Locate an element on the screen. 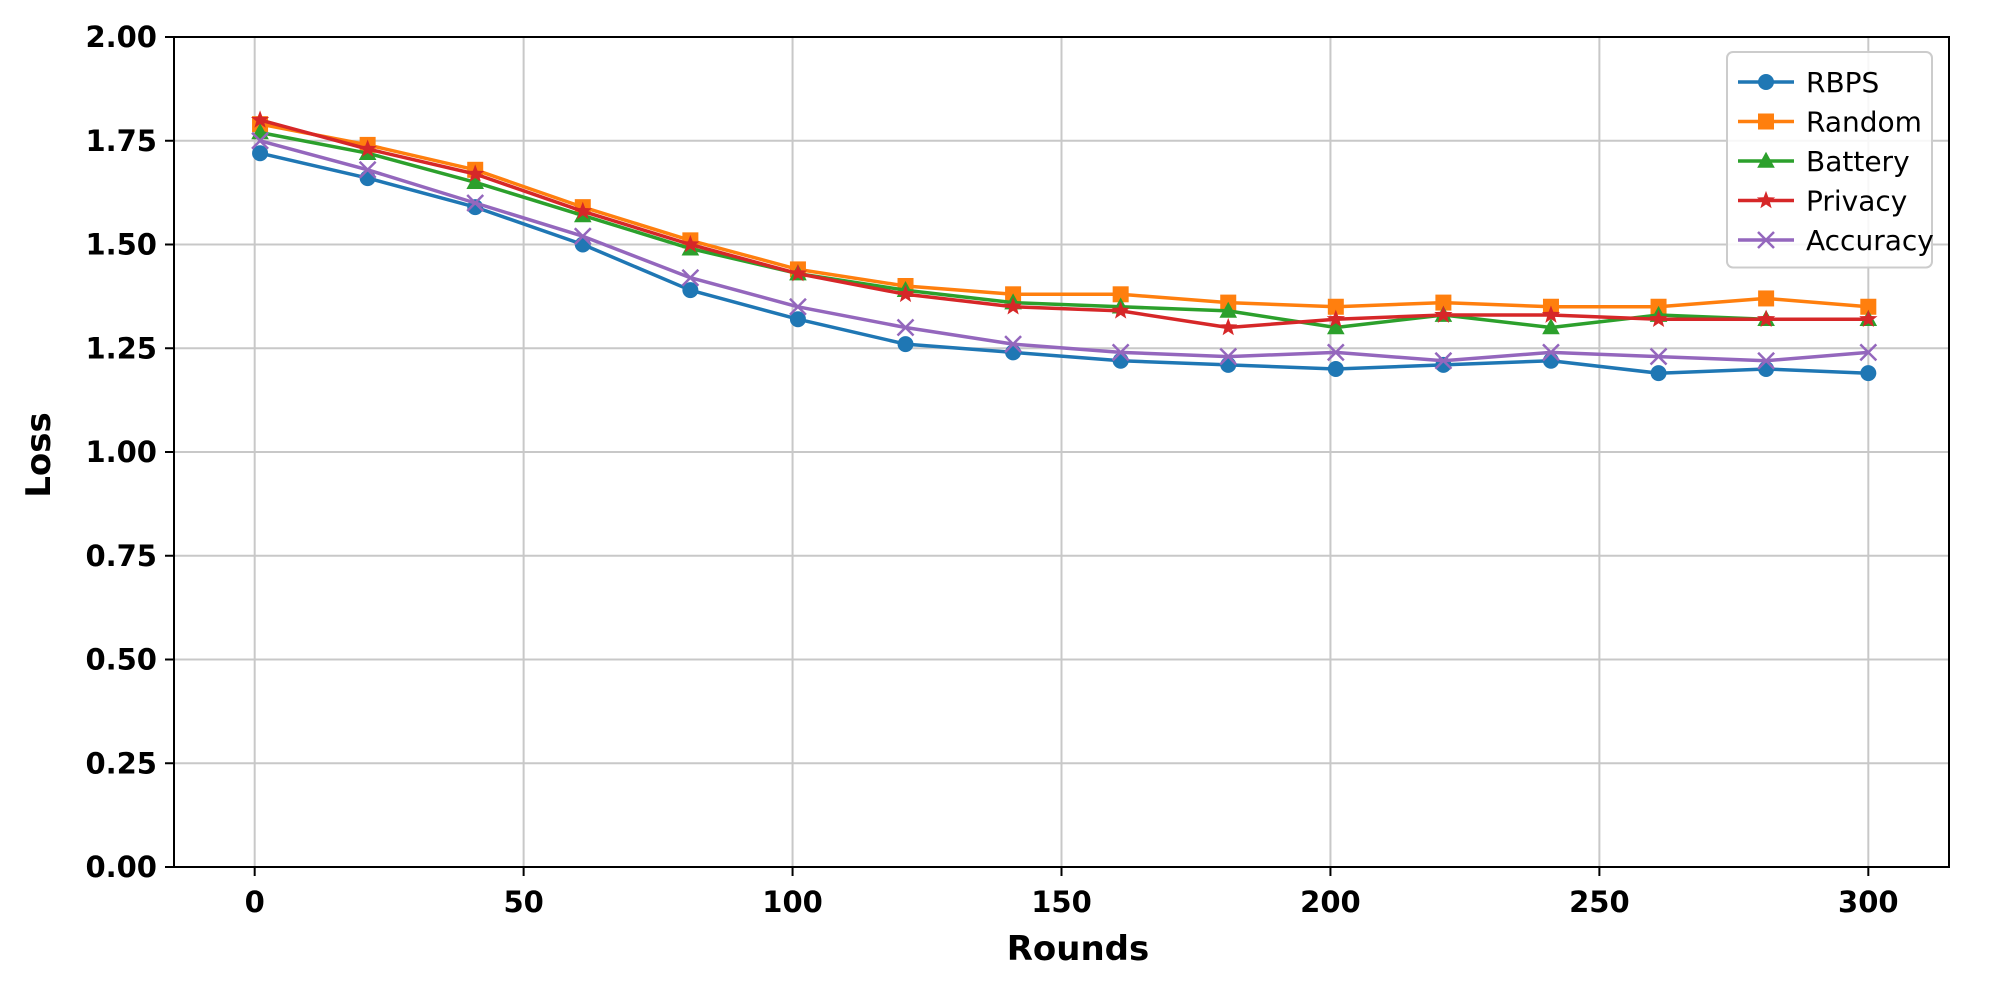 Image resolution: width=2000 pixels, height=982 pixels. x-tick-label: 0 is located at coordinates (255, 902).